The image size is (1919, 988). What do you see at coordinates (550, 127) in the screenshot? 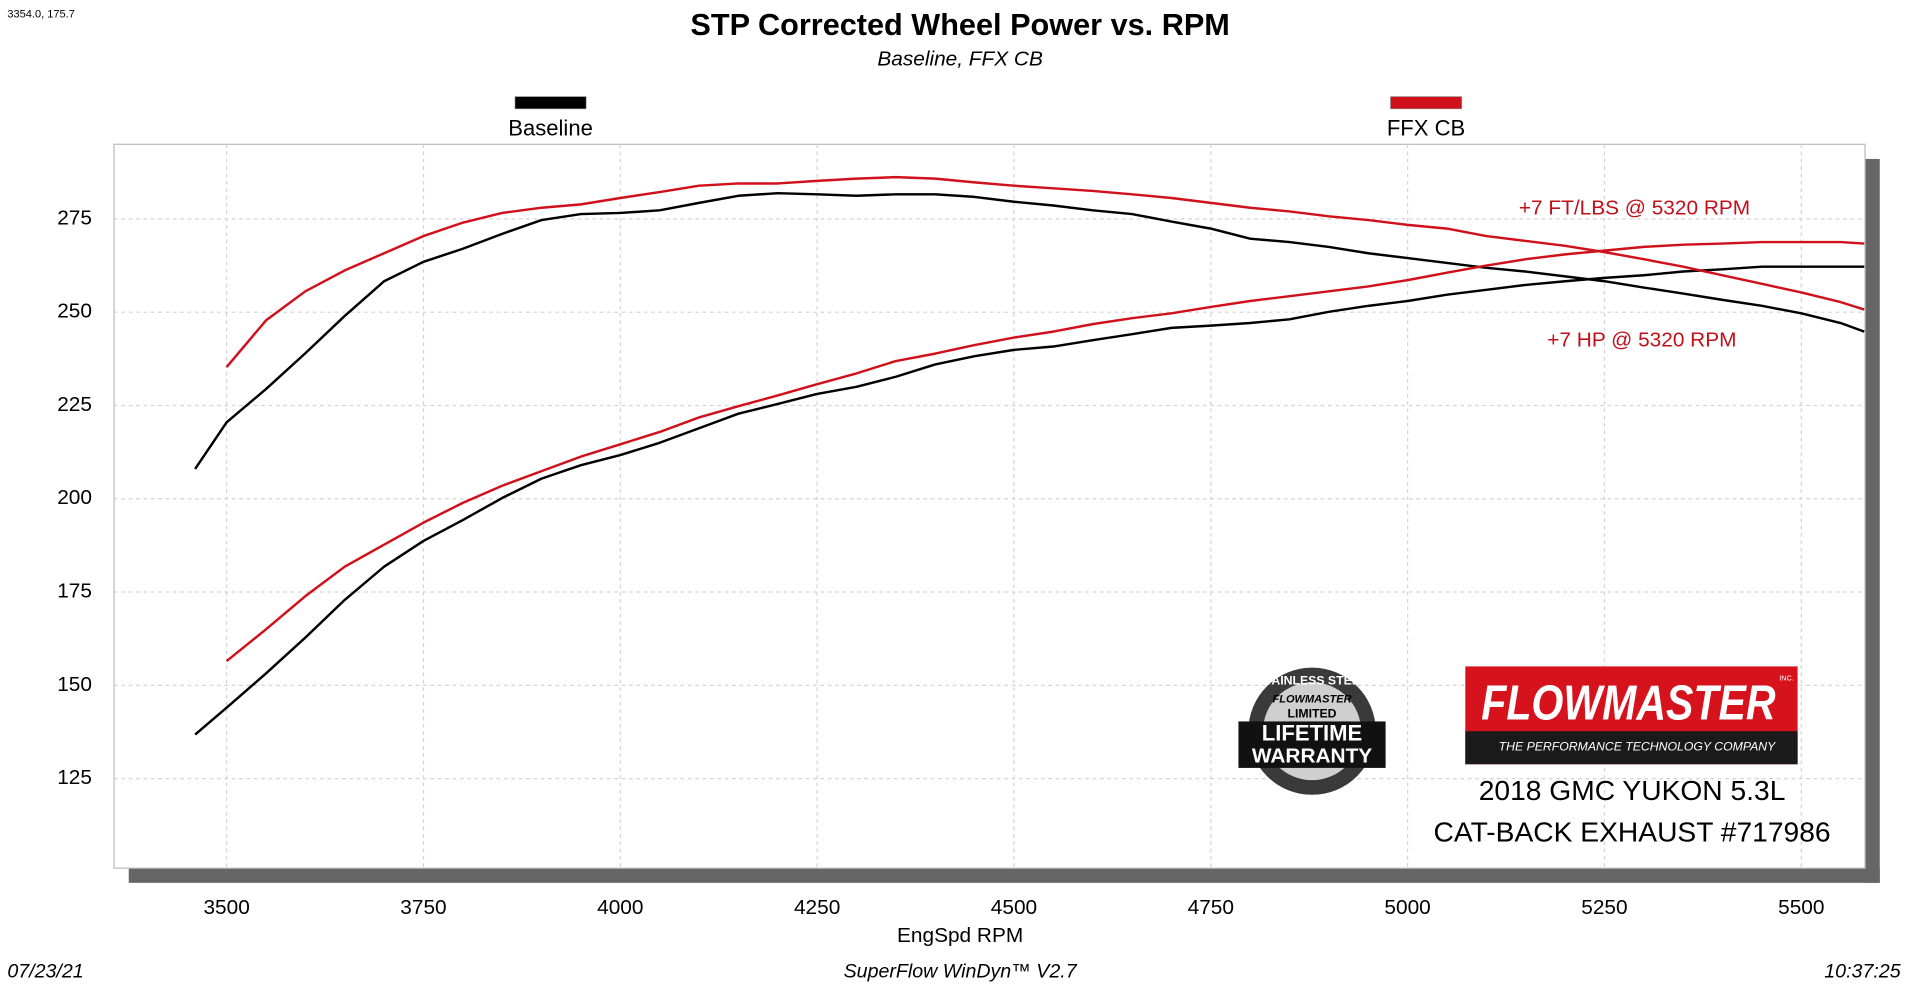
I see `legend-label: Baseline` at bounding box center [550, 127].